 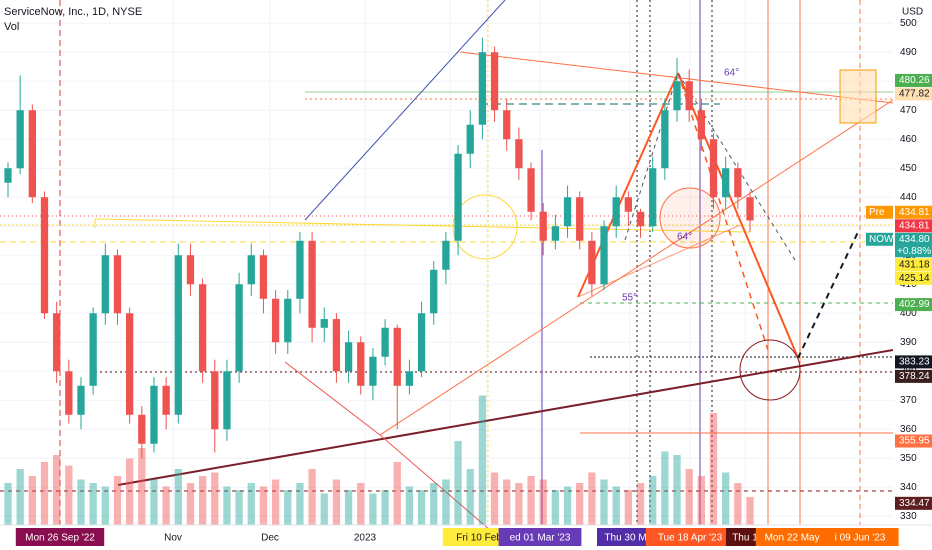 I want to click on x-tick-label: Dec, so click(x=270, y=538).